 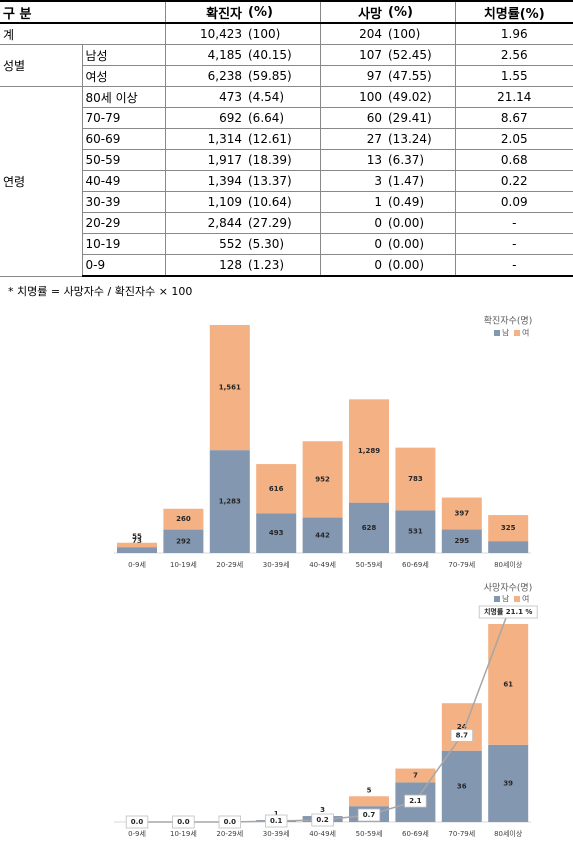 I want to click on table-row: 40-49 1,394 (13.37) 3 (1.47) 0.22, so click(x=286, y=181).